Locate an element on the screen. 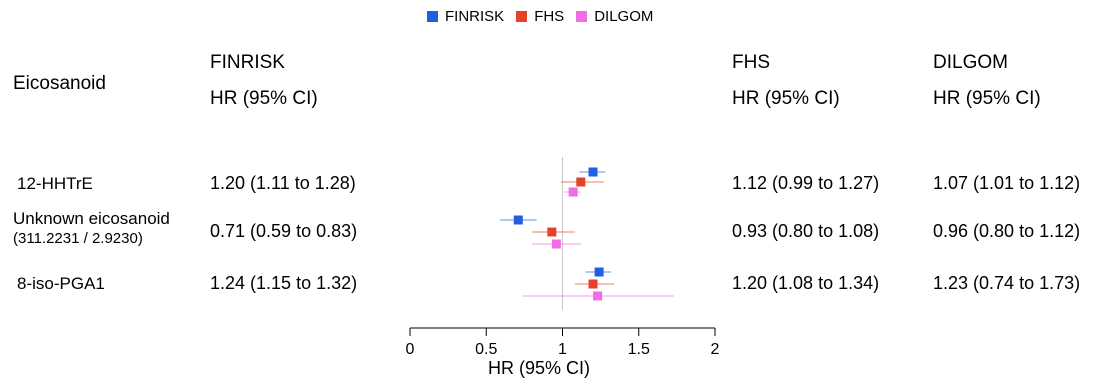 The height and width of the screenshot is (379, 1118). dilgom-estimate-text: 0.96 (0.80 to 1.12) is located at coordinates (1007, 231).